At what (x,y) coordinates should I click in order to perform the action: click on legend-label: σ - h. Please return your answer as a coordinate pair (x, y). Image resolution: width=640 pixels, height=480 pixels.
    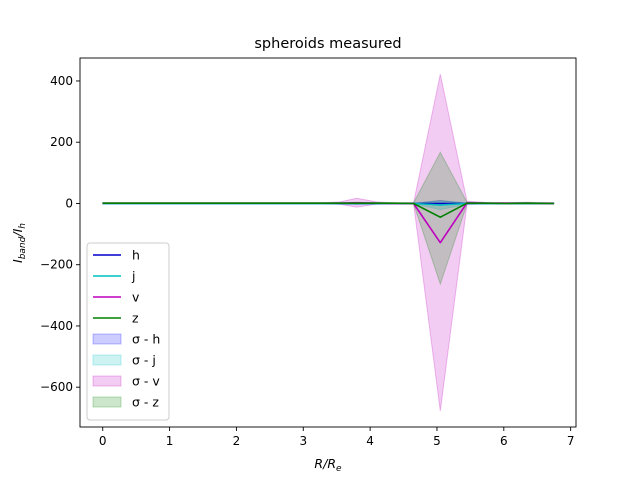
    Looking at the image, I should click on (146, 339).